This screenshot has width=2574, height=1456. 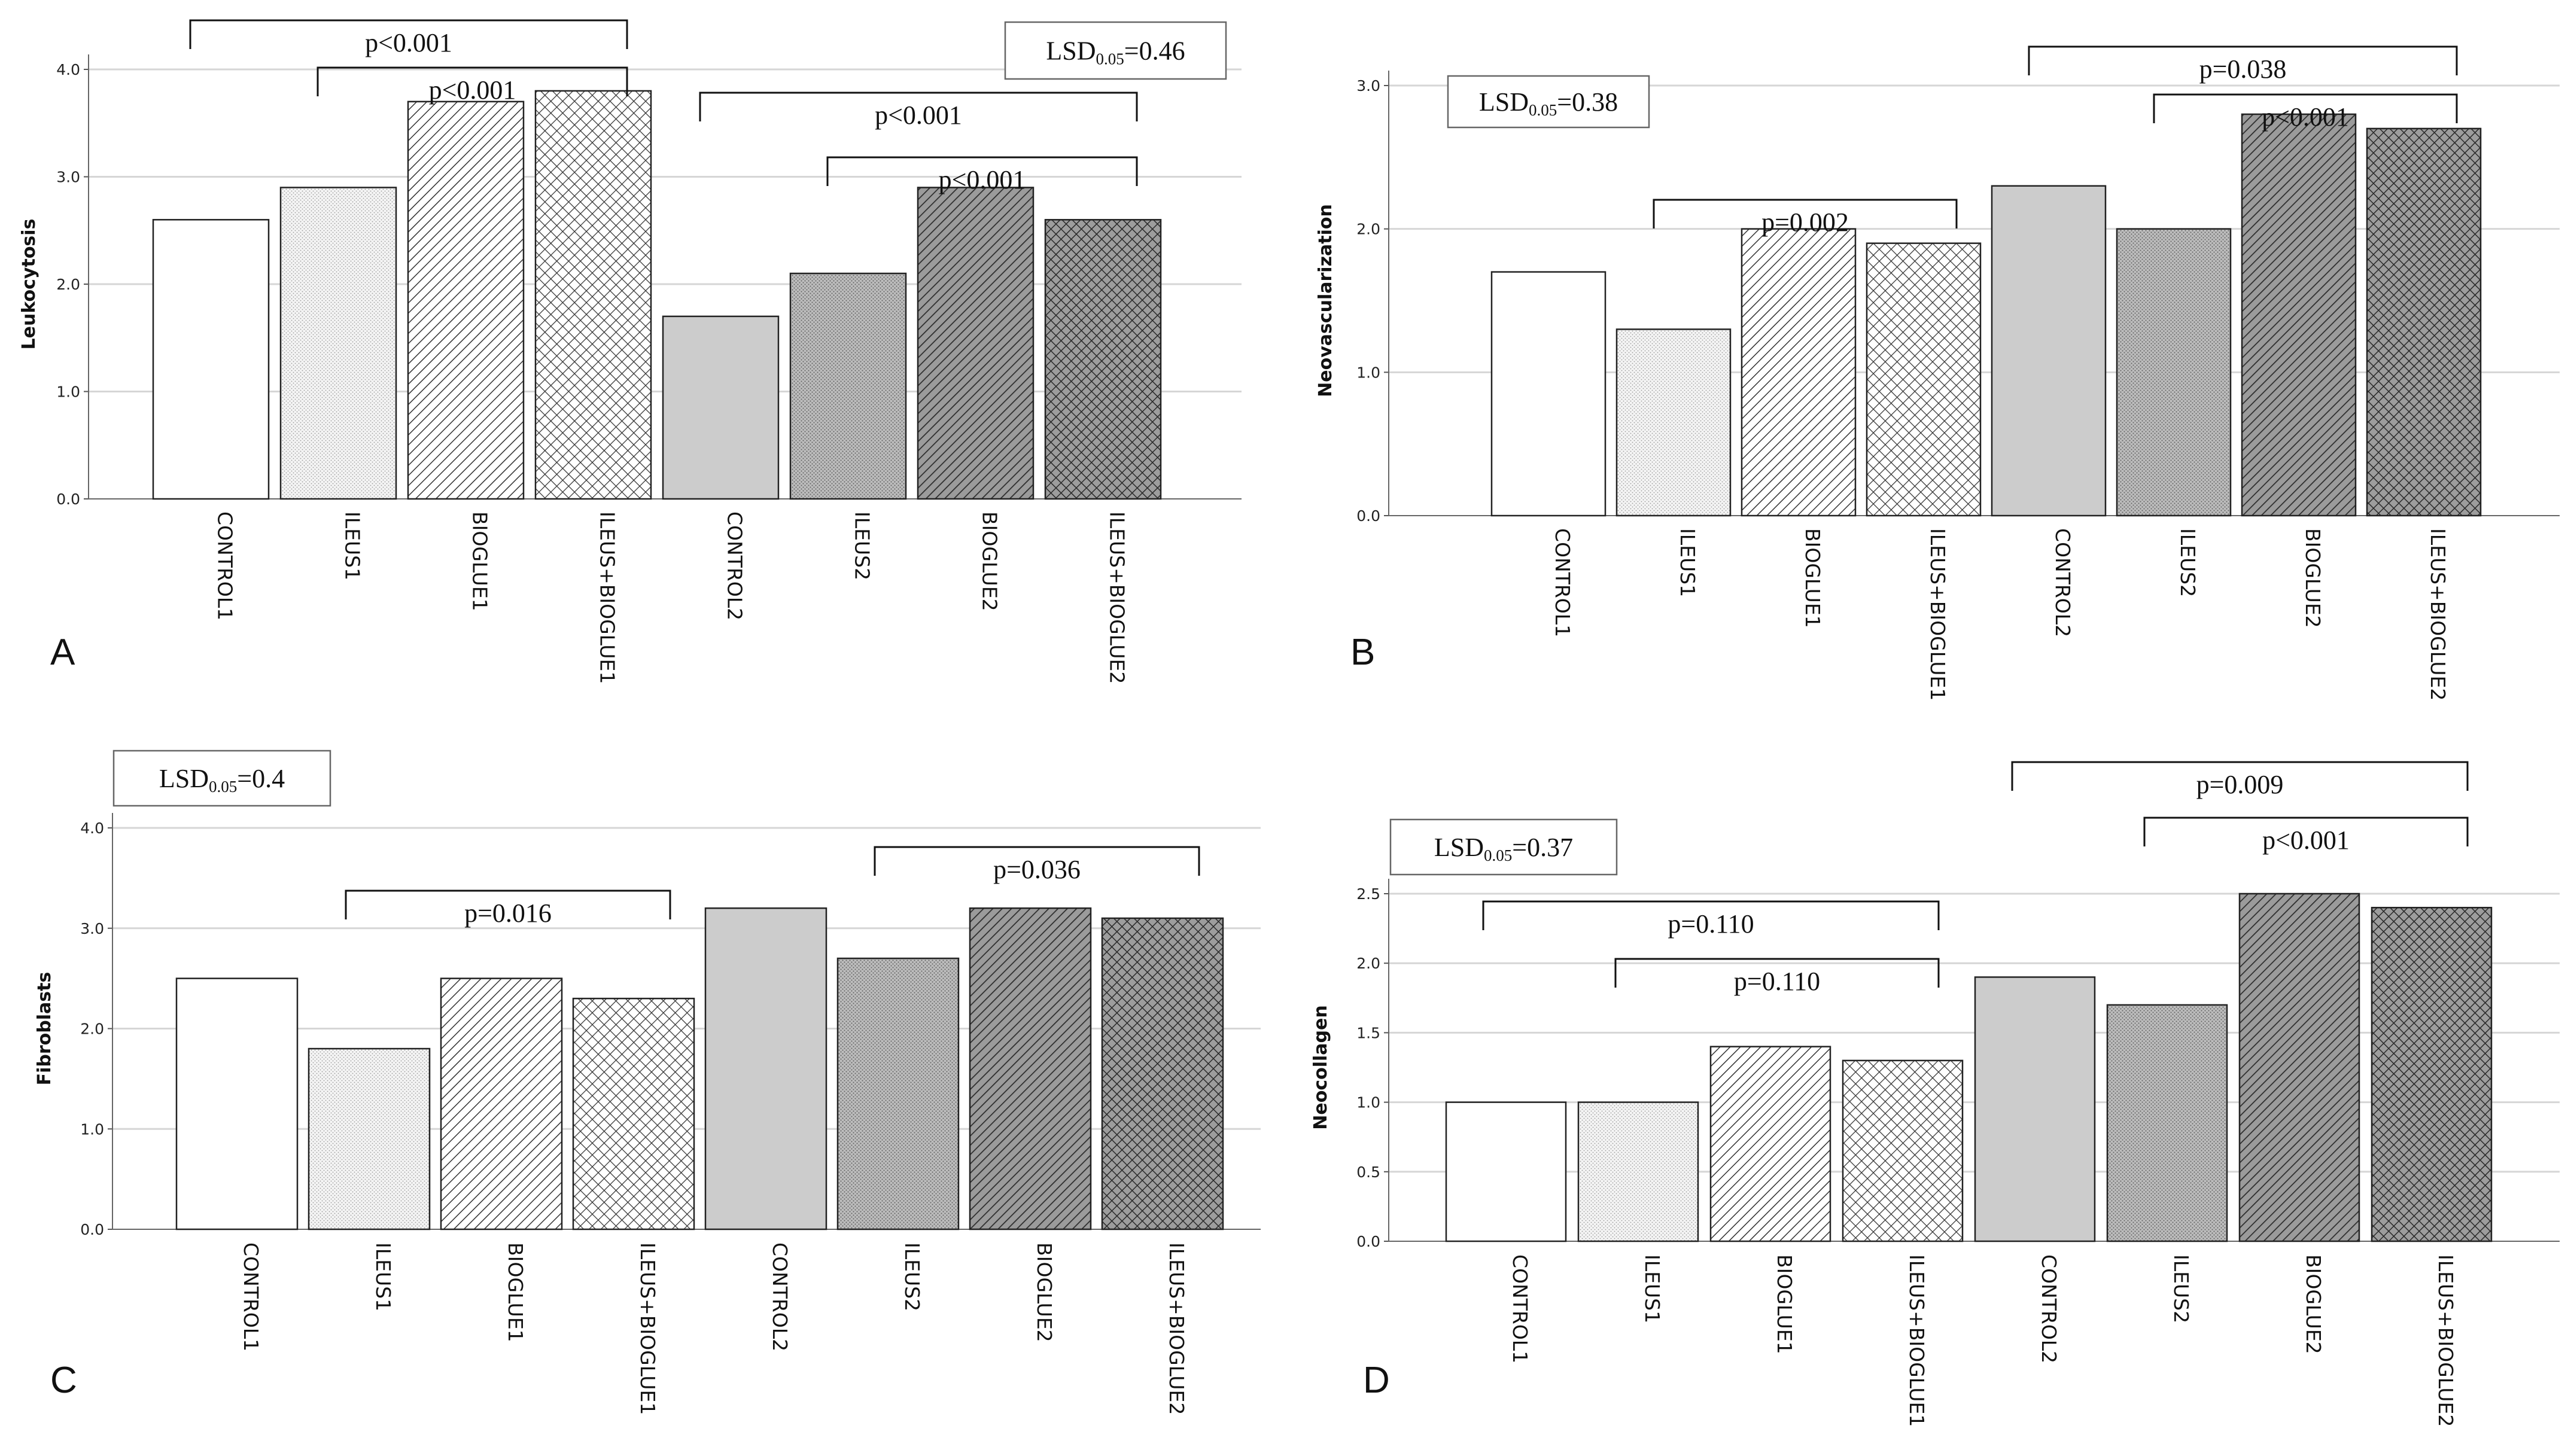 What do you see at coordinates (1154, 51) in the screenshot?
I see `lsd-value: =0.46` at bounding box center [1154, 51].